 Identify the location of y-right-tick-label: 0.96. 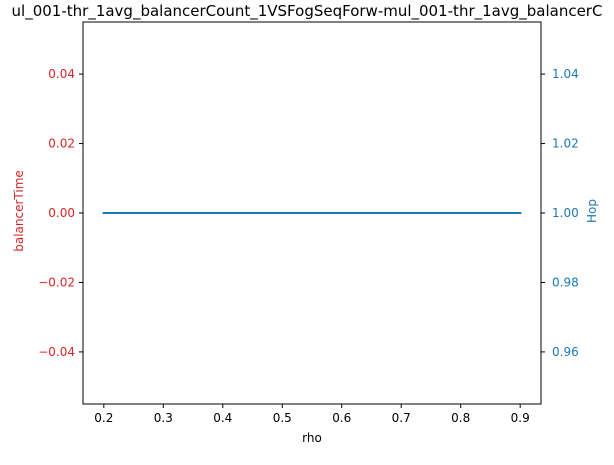
(565, 352).